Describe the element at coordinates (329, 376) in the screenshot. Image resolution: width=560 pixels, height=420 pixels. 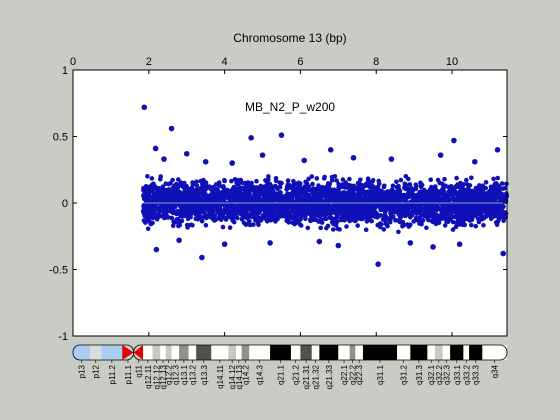
I see `band-label: q21.33` at that location.